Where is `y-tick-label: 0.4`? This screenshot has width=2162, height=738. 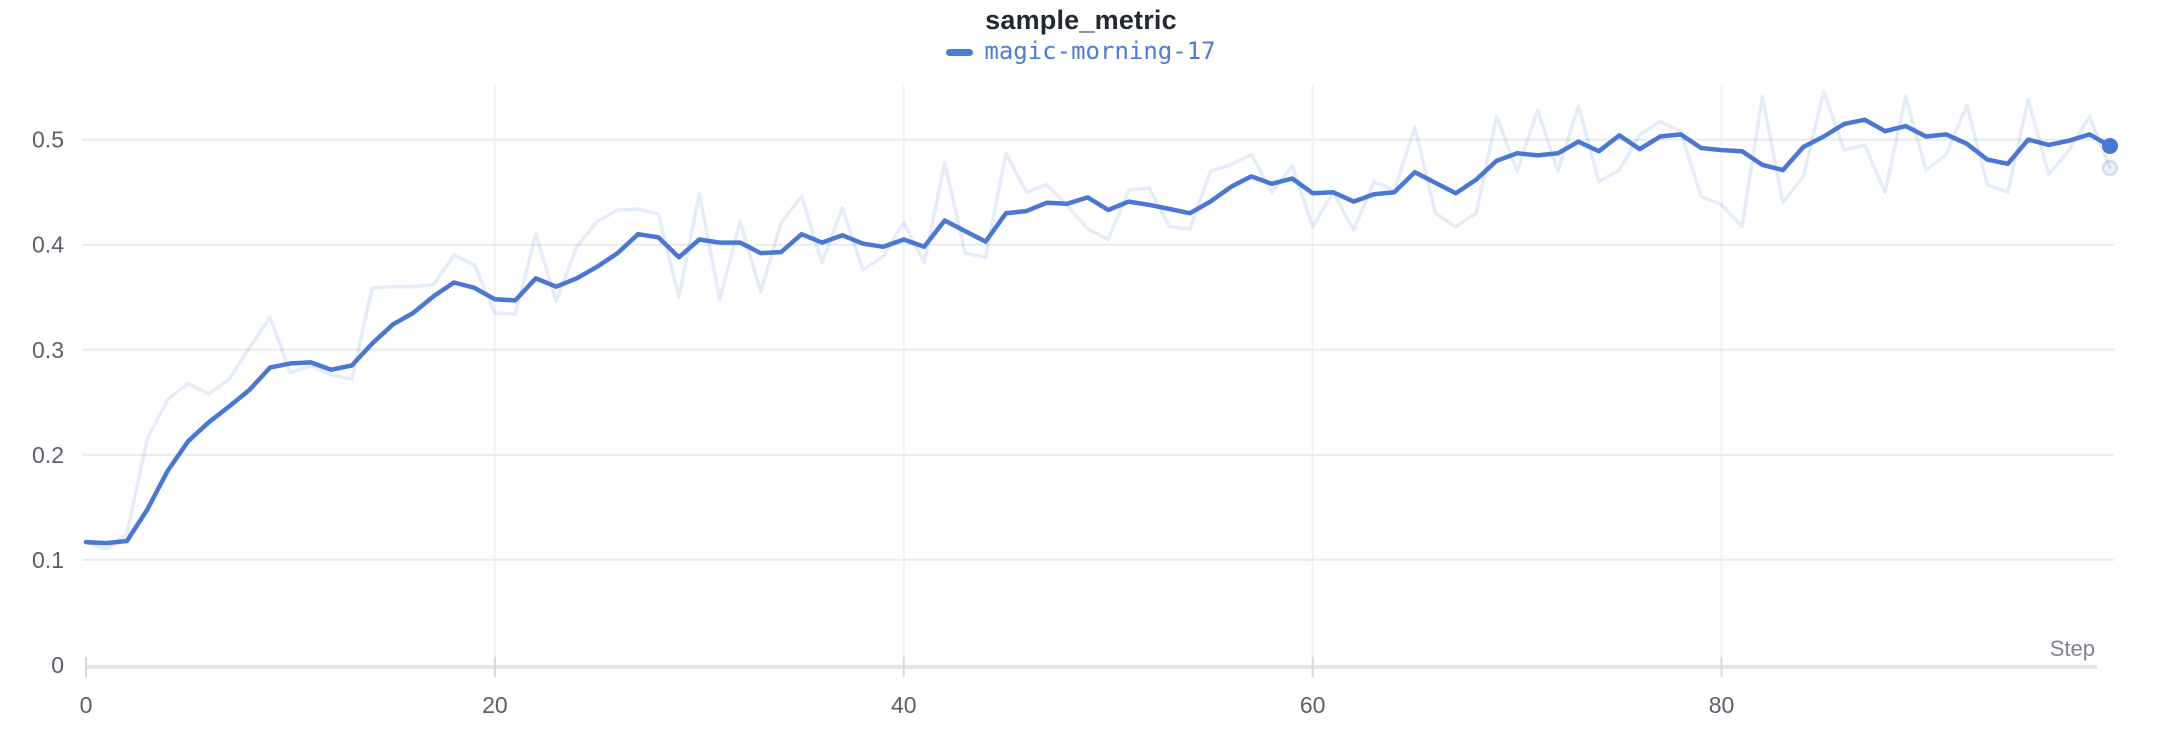 y-tick-label: 0.4 is located at coordinates (48, 245).